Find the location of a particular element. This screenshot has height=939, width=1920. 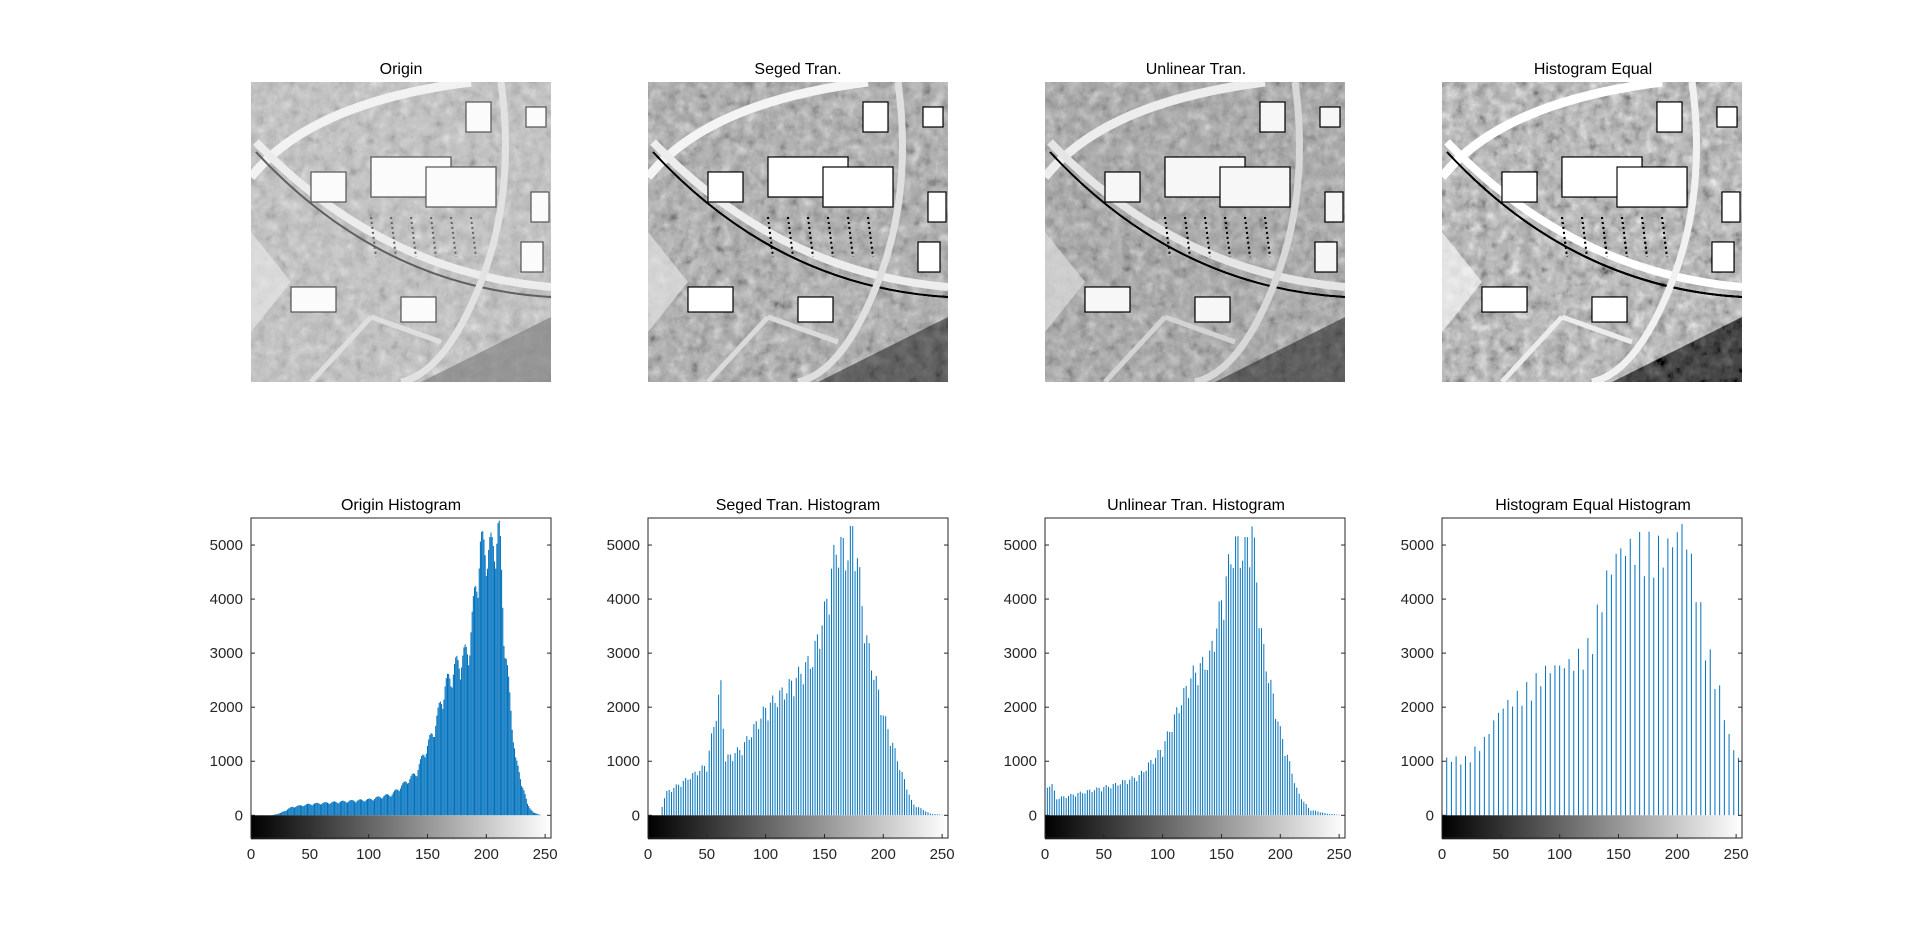

image-panel-unlinear: Unlinear Tran. is located at coordinates (1193, 223).